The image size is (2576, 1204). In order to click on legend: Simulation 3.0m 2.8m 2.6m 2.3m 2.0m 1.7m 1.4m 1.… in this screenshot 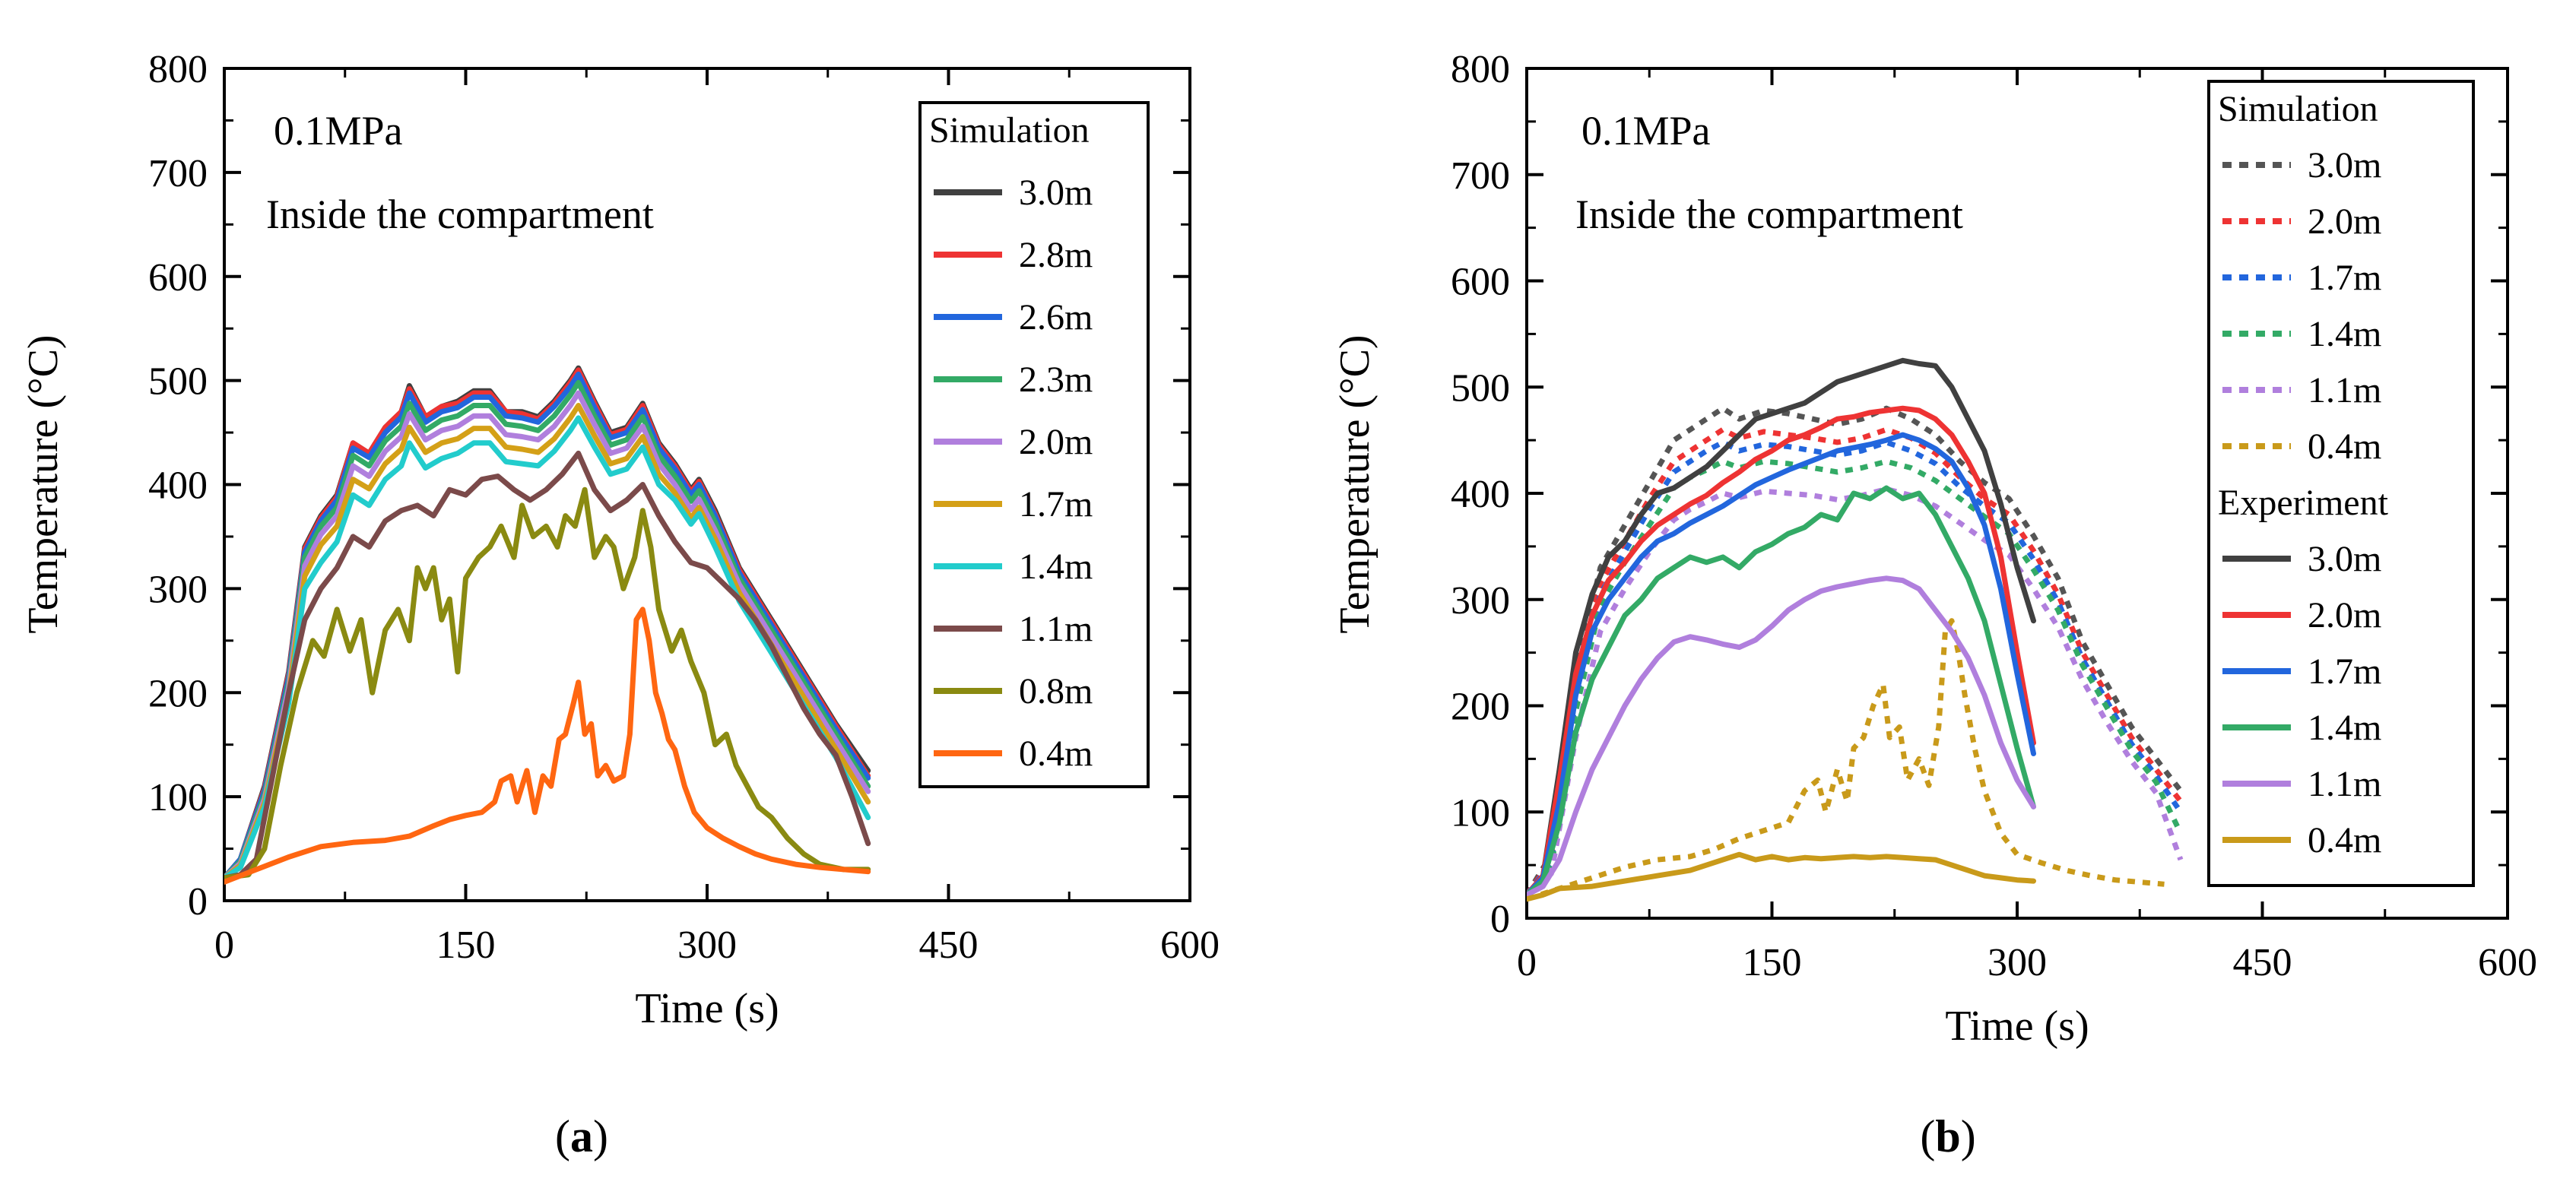, I will do `click(1034, 444)`.